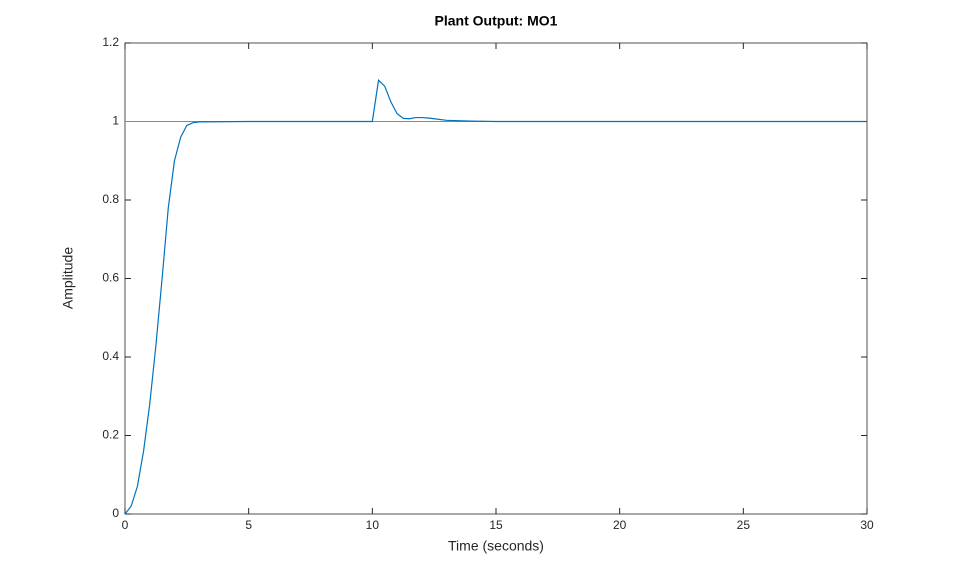 The height and width of the screenshot is (577, 959). Describe the element at coordinates (496, 546) in the screenshot. I see `x-axis-label: Time (seconds)` at that location.